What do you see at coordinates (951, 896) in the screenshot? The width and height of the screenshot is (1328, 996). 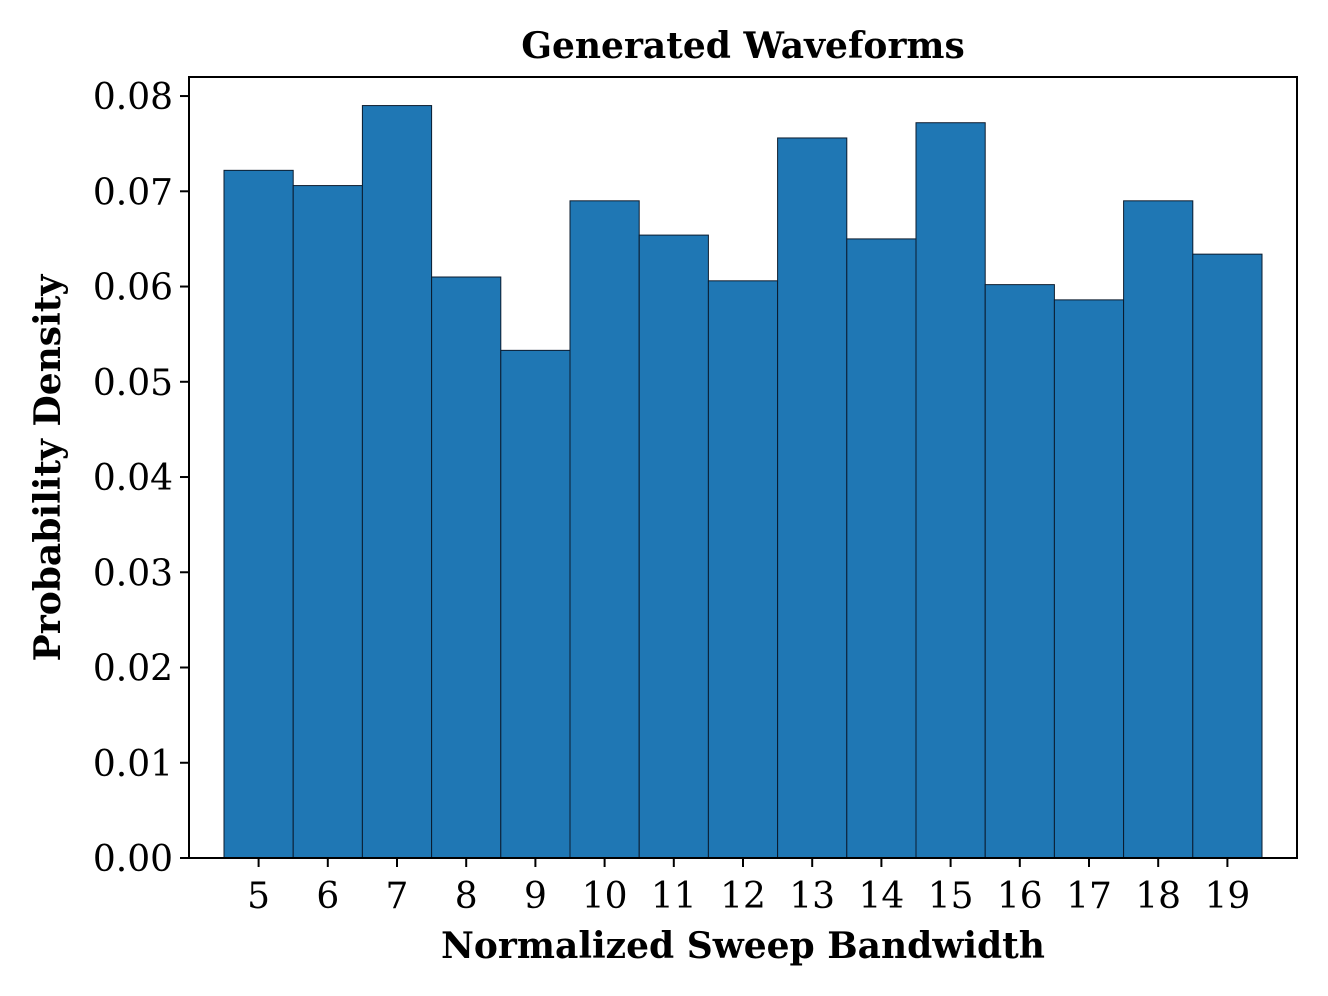 I see `x-tick-label: 15` at bounding box center [951, 896].